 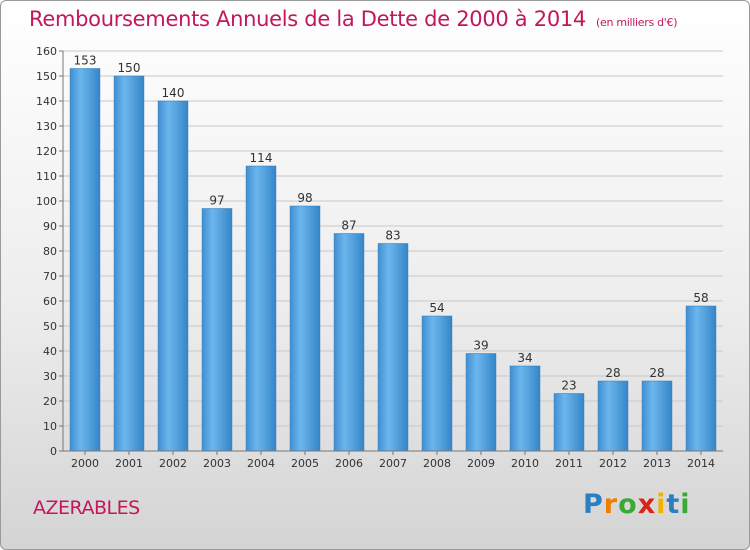 What do you see at coordinates (569, 463) in the screenshot?
I see `x-tick-label: 2011` at bounding box center [569, 463].